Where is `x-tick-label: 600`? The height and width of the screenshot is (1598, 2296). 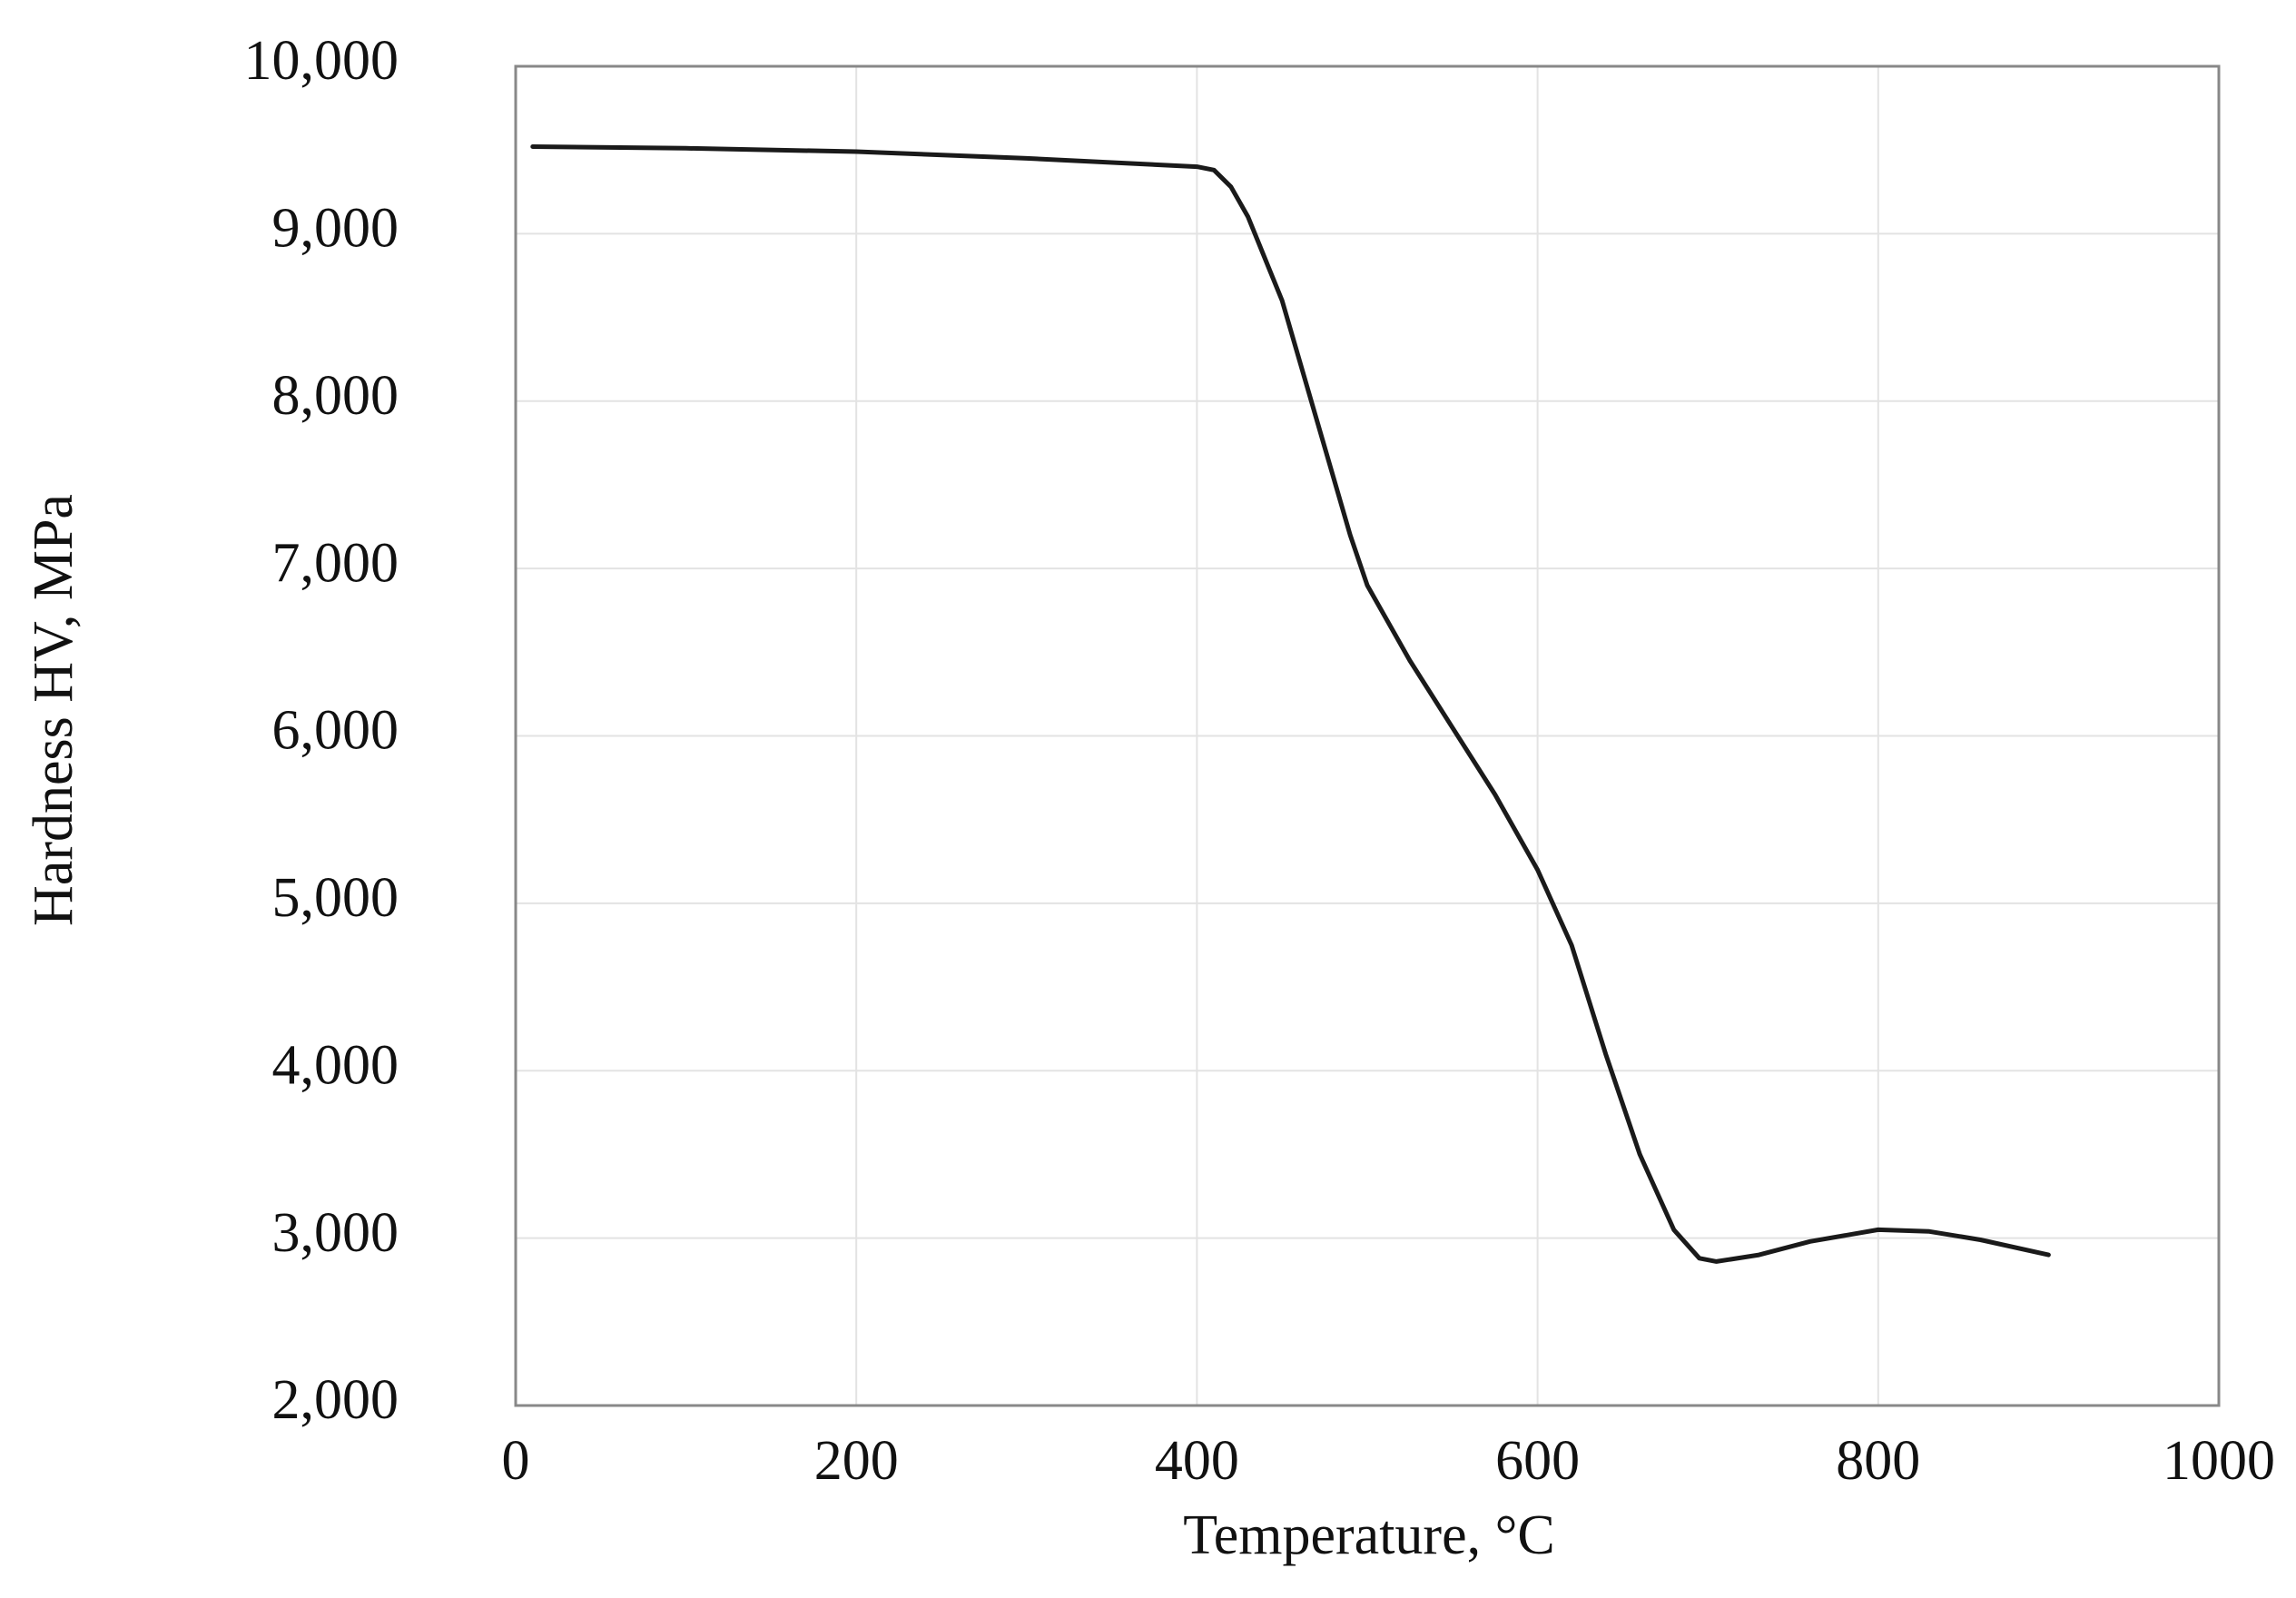 x-tick-label: 600 is located at coordinates (1537, 1461).